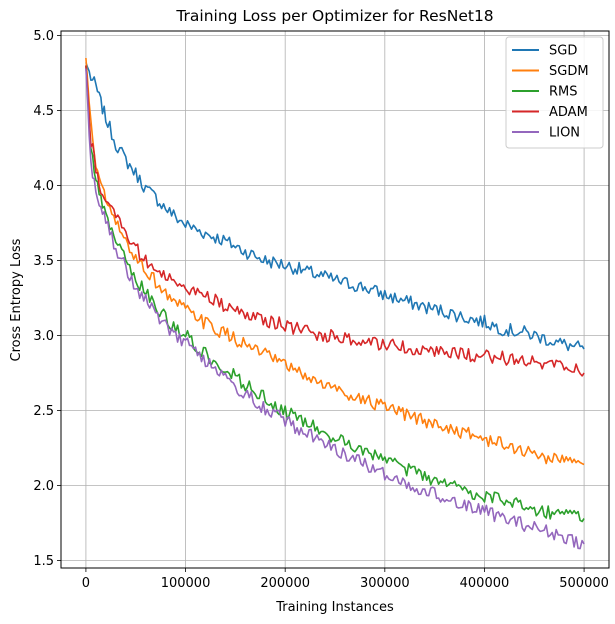 Image resolution: width=615 pixels, height=624 pixels. What do you see at coordinates (345, 579) in the screenshot?
I see `x-axis-ticks: 0 100000 200000 300000 400000 500000` at bounding box center [345, 579].